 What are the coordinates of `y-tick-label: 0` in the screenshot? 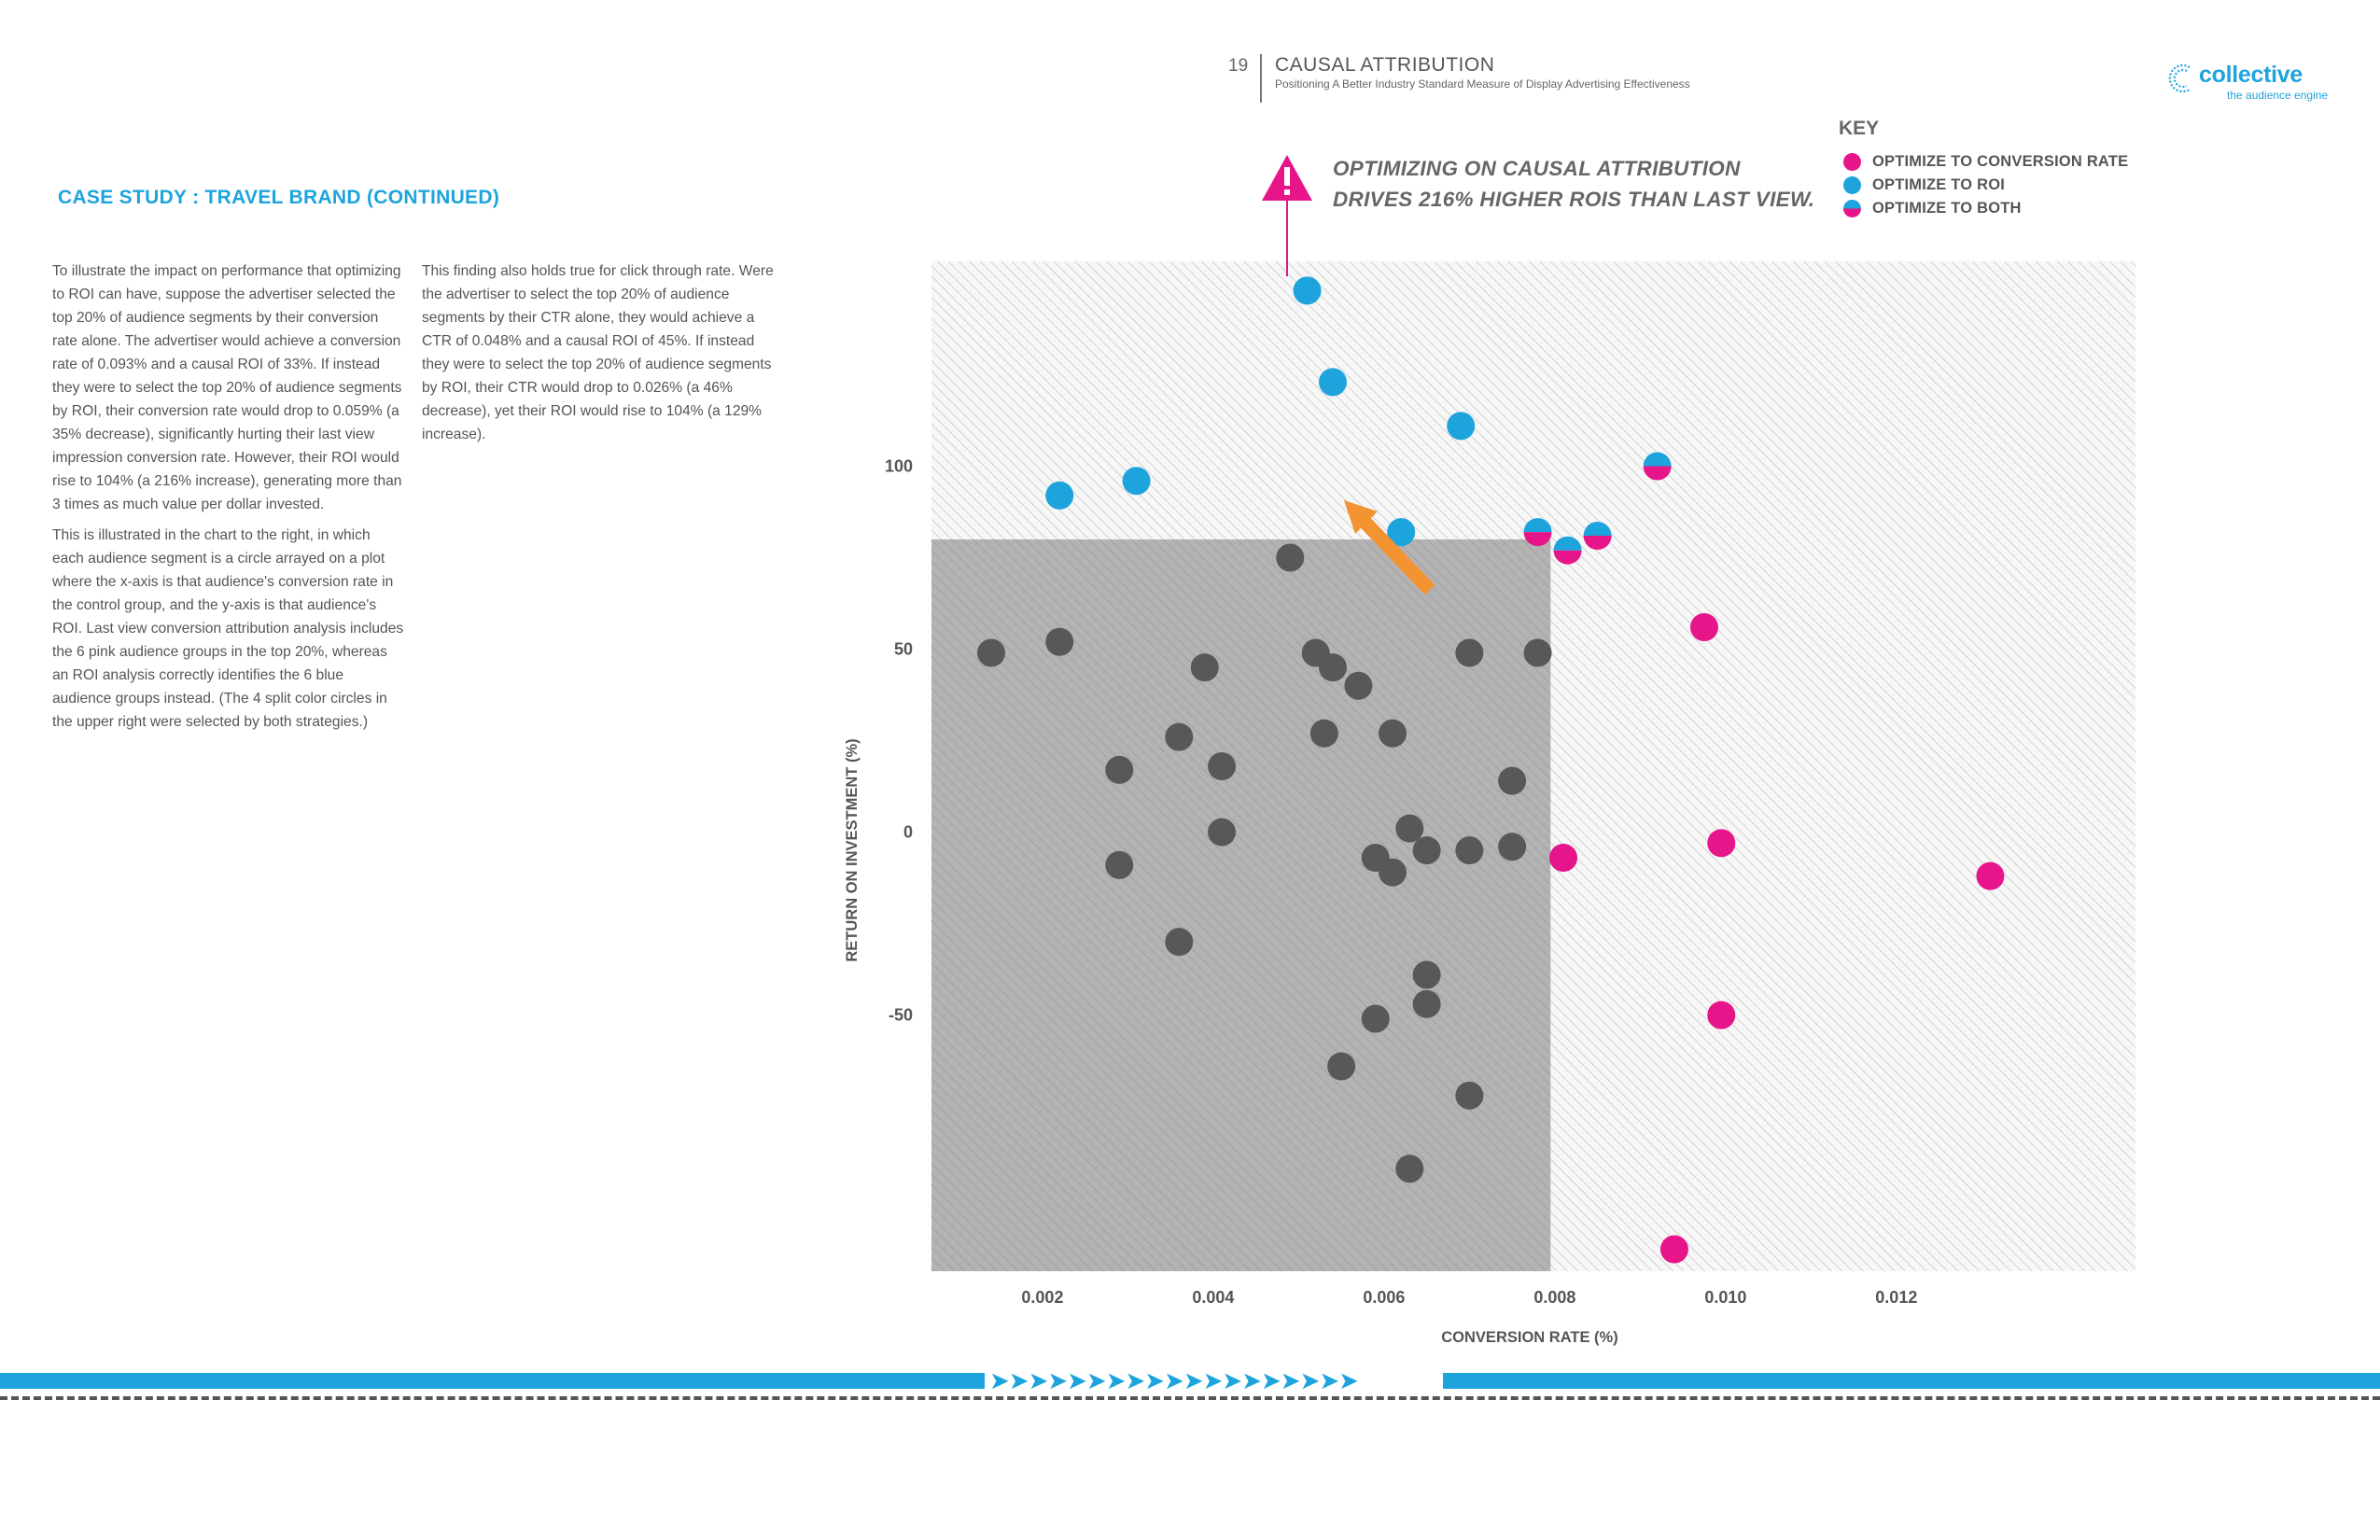 It's located at (908, 832).